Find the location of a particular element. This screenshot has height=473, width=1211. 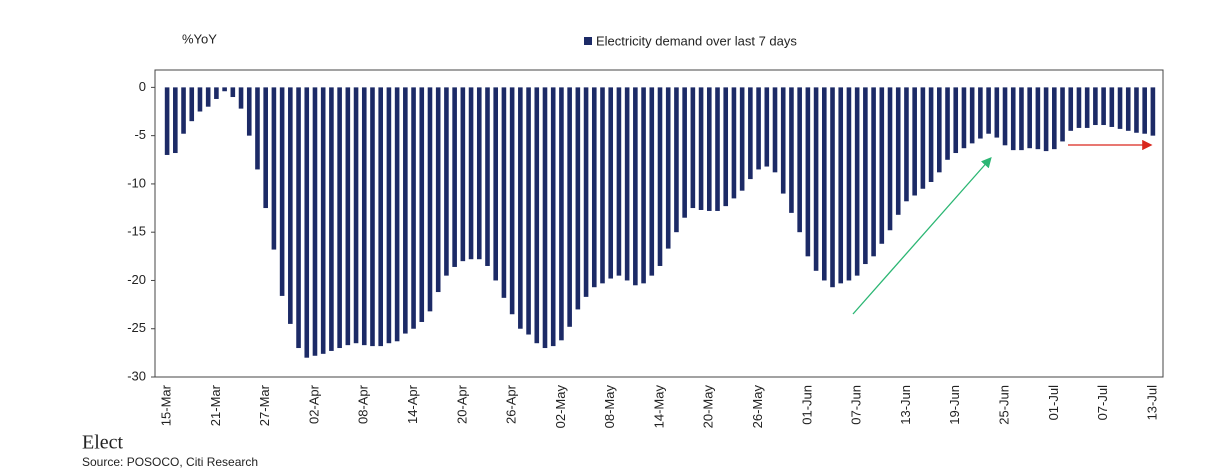

x-tick-label: 19-Jun is located at coordinates (954, 405).